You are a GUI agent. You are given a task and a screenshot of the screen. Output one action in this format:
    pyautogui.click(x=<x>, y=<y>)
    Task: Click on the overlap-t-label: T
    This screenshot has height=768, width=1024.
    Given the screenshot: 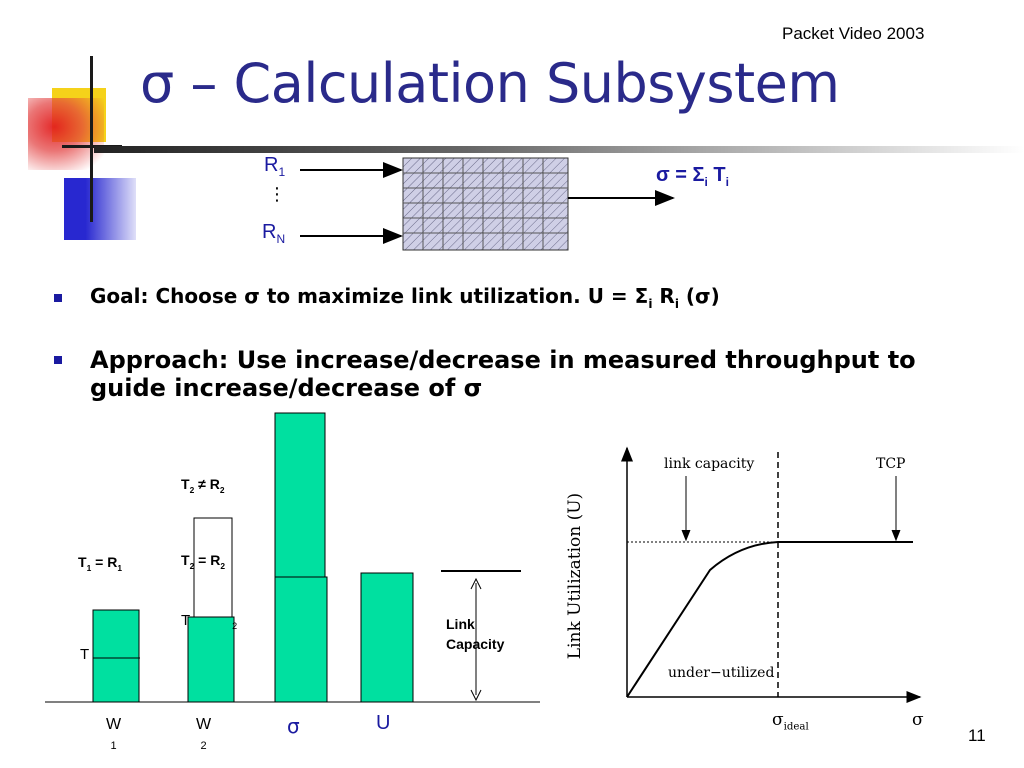 What is the action you would take?
    pyautogui.click(x=85, y=654)
    